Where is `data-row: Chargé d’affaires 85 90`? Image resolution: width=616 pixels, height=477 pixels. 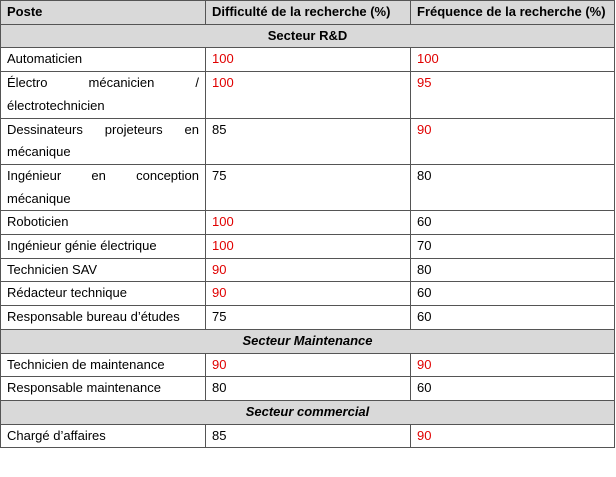
data-row: Chargé d’affaires 85 90 is located at coordinates (307, 436).